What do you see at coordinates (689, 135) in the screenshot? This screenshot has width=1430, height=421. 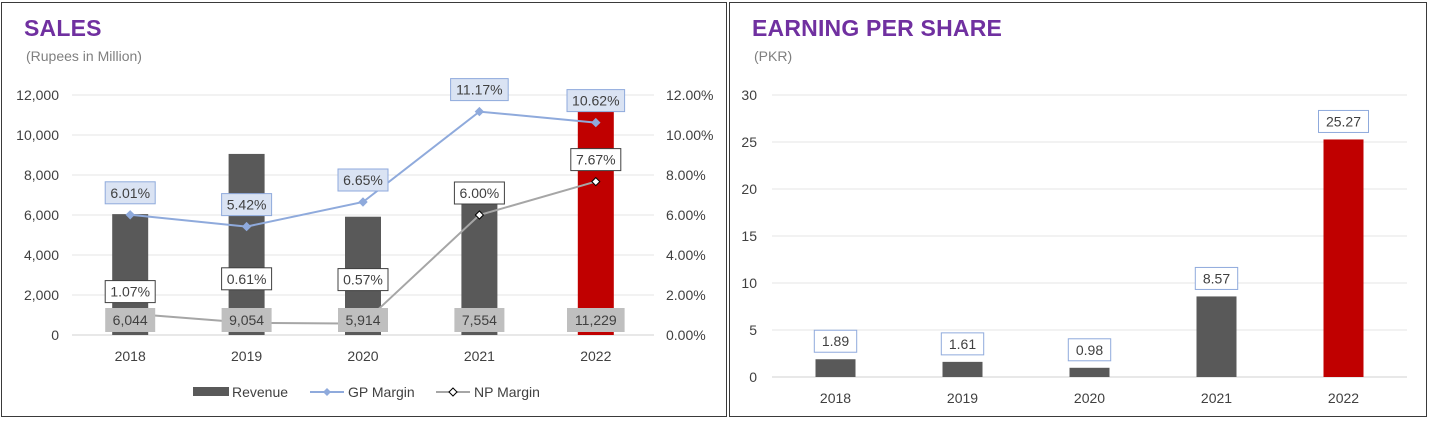 I see `y2-tick-label: 10.00%` at bounding box center [689, 135].